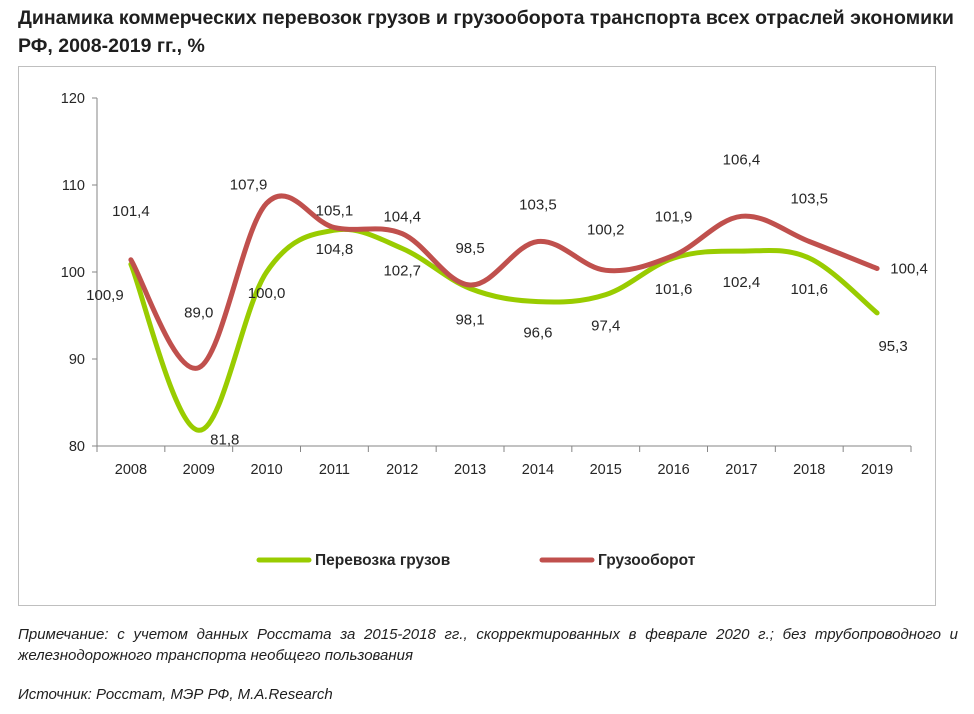 Image resolution: width=974 pixels, height=714 pixels. I want to click on x-tick-label: 2008, so click(131, 470).